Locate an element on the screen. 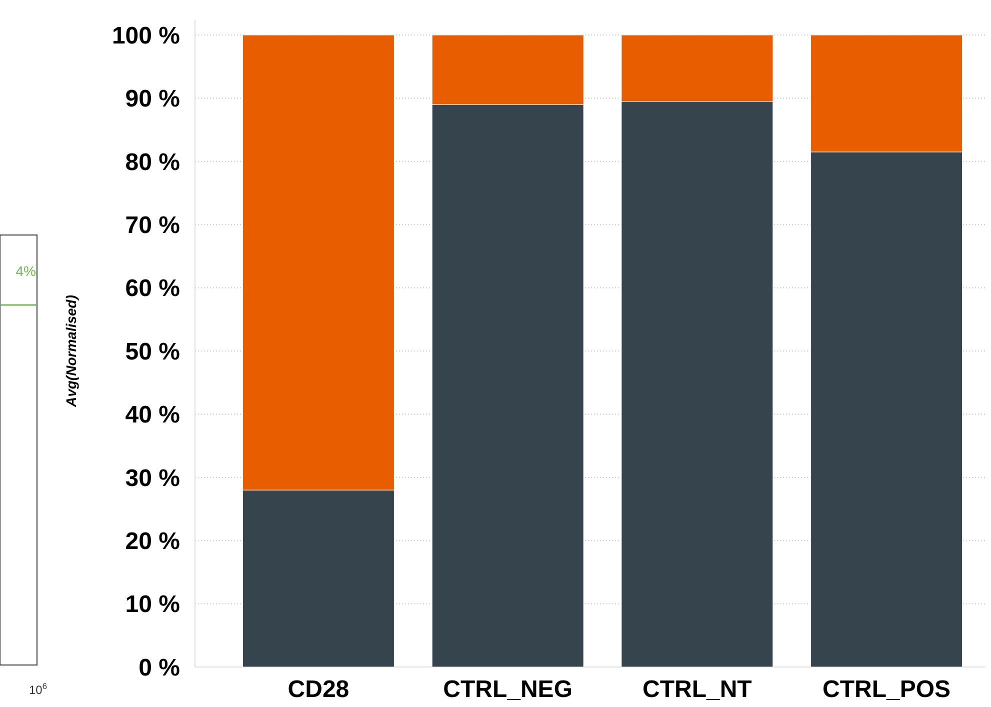  y-tick-label: 0 % is located at coordinates (159, 668).